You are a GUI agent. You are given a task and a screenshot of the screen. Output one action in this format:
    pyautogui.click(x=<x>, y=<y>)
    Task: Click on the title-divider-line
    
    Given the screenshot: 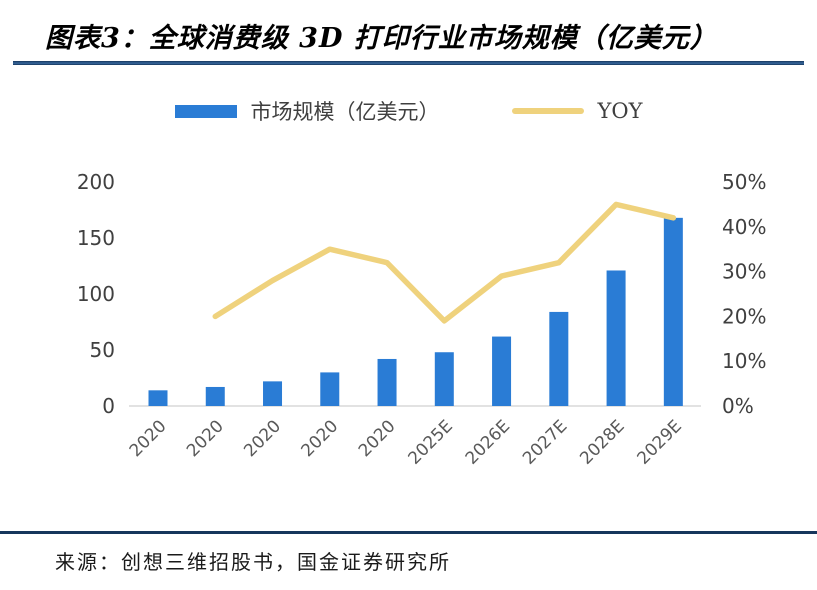 What is the action you would take?
    pyautogui.click(x=408, y=63)
    